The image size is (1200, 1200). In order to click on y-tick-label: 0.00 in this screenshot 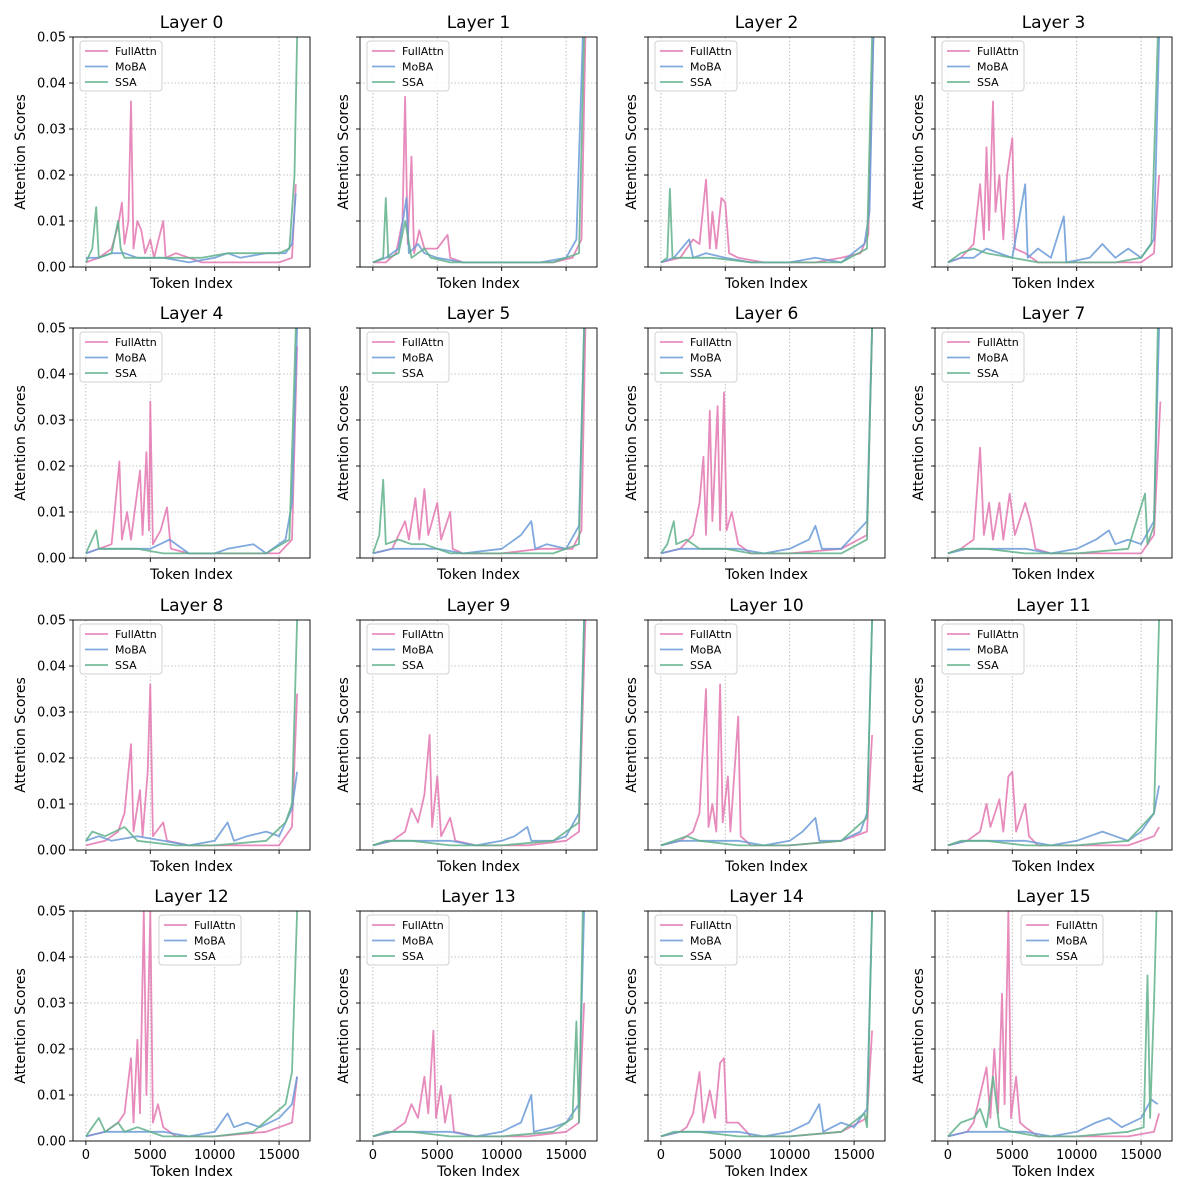, I will do `click(51, 851)`.